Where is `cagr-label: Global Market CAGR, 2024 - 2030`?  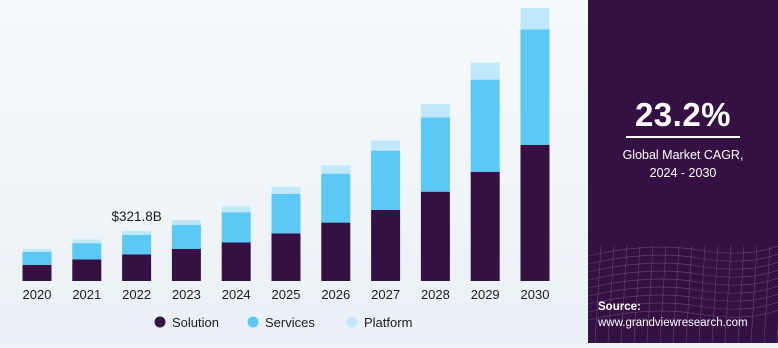 cagr-label: Global Market CAGR, 2024 - 2030 is located at coordinates (683, 164).